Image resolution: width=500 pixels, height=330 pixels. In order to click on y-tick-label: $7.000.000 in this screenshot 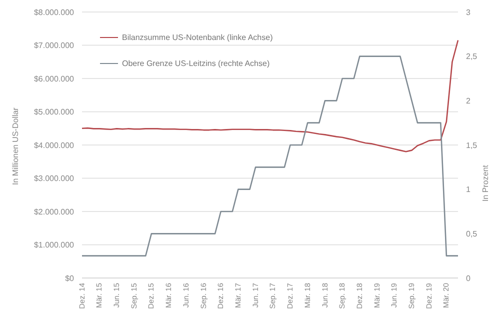, I will do `click(54, 45)`.